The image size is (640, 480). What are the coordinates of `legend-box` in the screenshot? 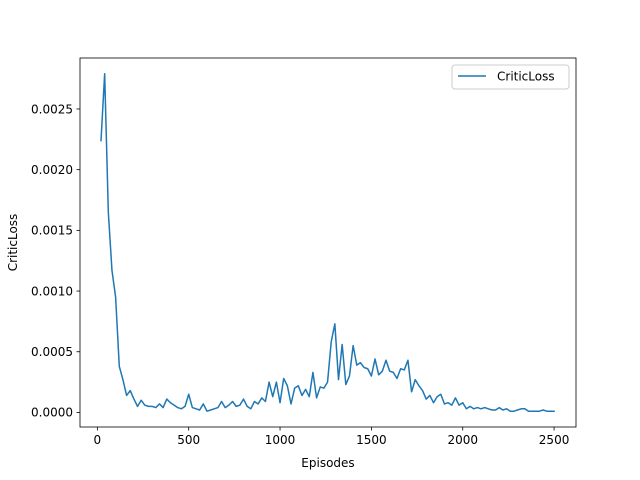 It's located at (510, 77).